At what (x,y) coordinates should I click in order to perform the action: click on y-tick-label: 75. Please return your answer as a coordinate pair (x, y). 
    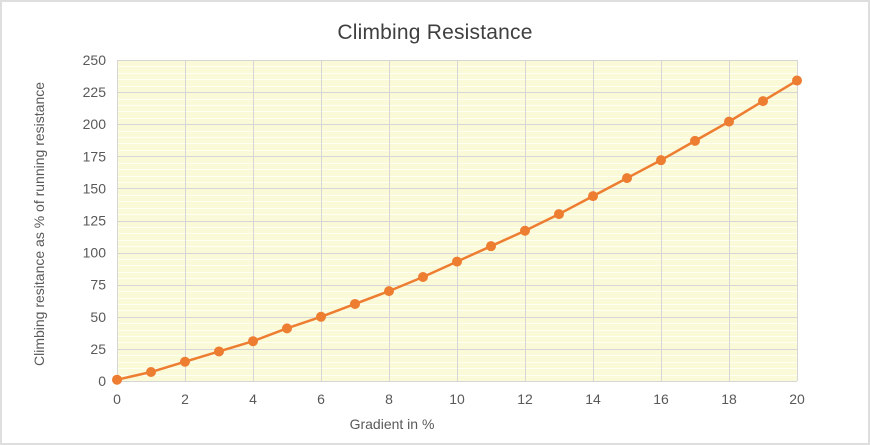
    Looking at the image, I should click on (98, 285).